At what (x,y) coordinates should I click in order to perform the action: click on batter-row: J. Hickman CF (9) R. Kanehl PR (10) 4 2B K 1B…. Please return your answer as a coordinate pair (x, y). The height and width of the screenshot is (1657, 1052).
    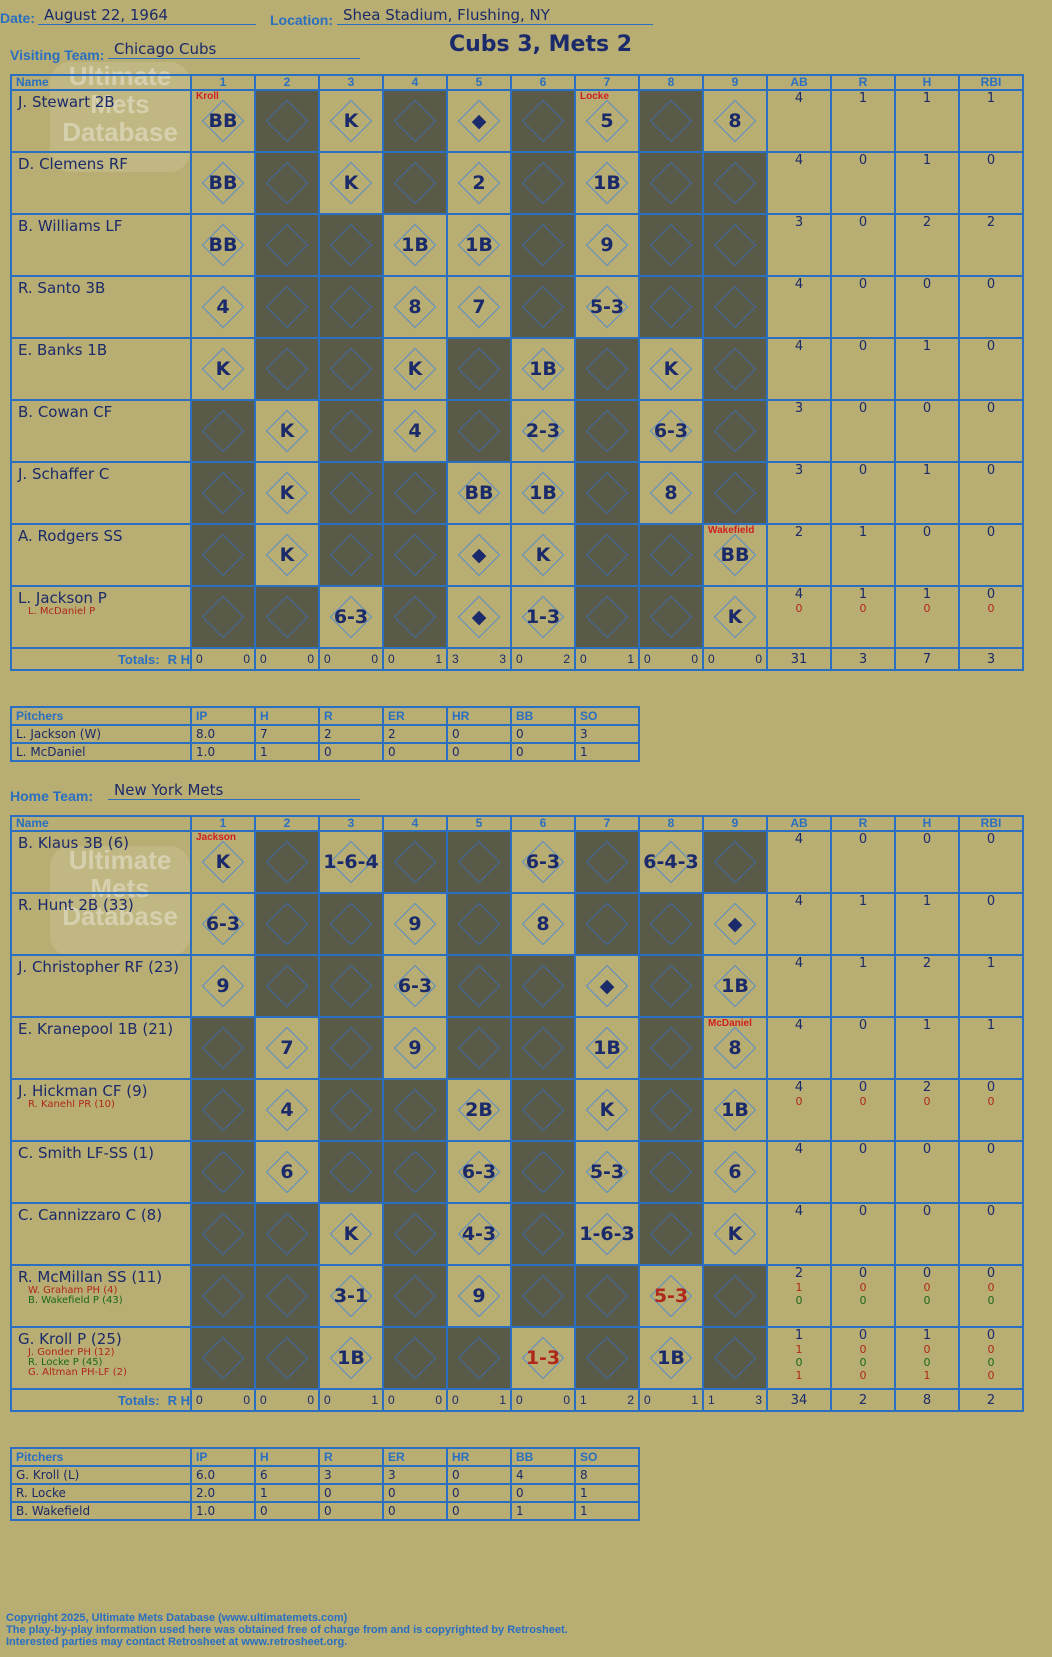
    Looking at the image, I should click on (517, 1110).